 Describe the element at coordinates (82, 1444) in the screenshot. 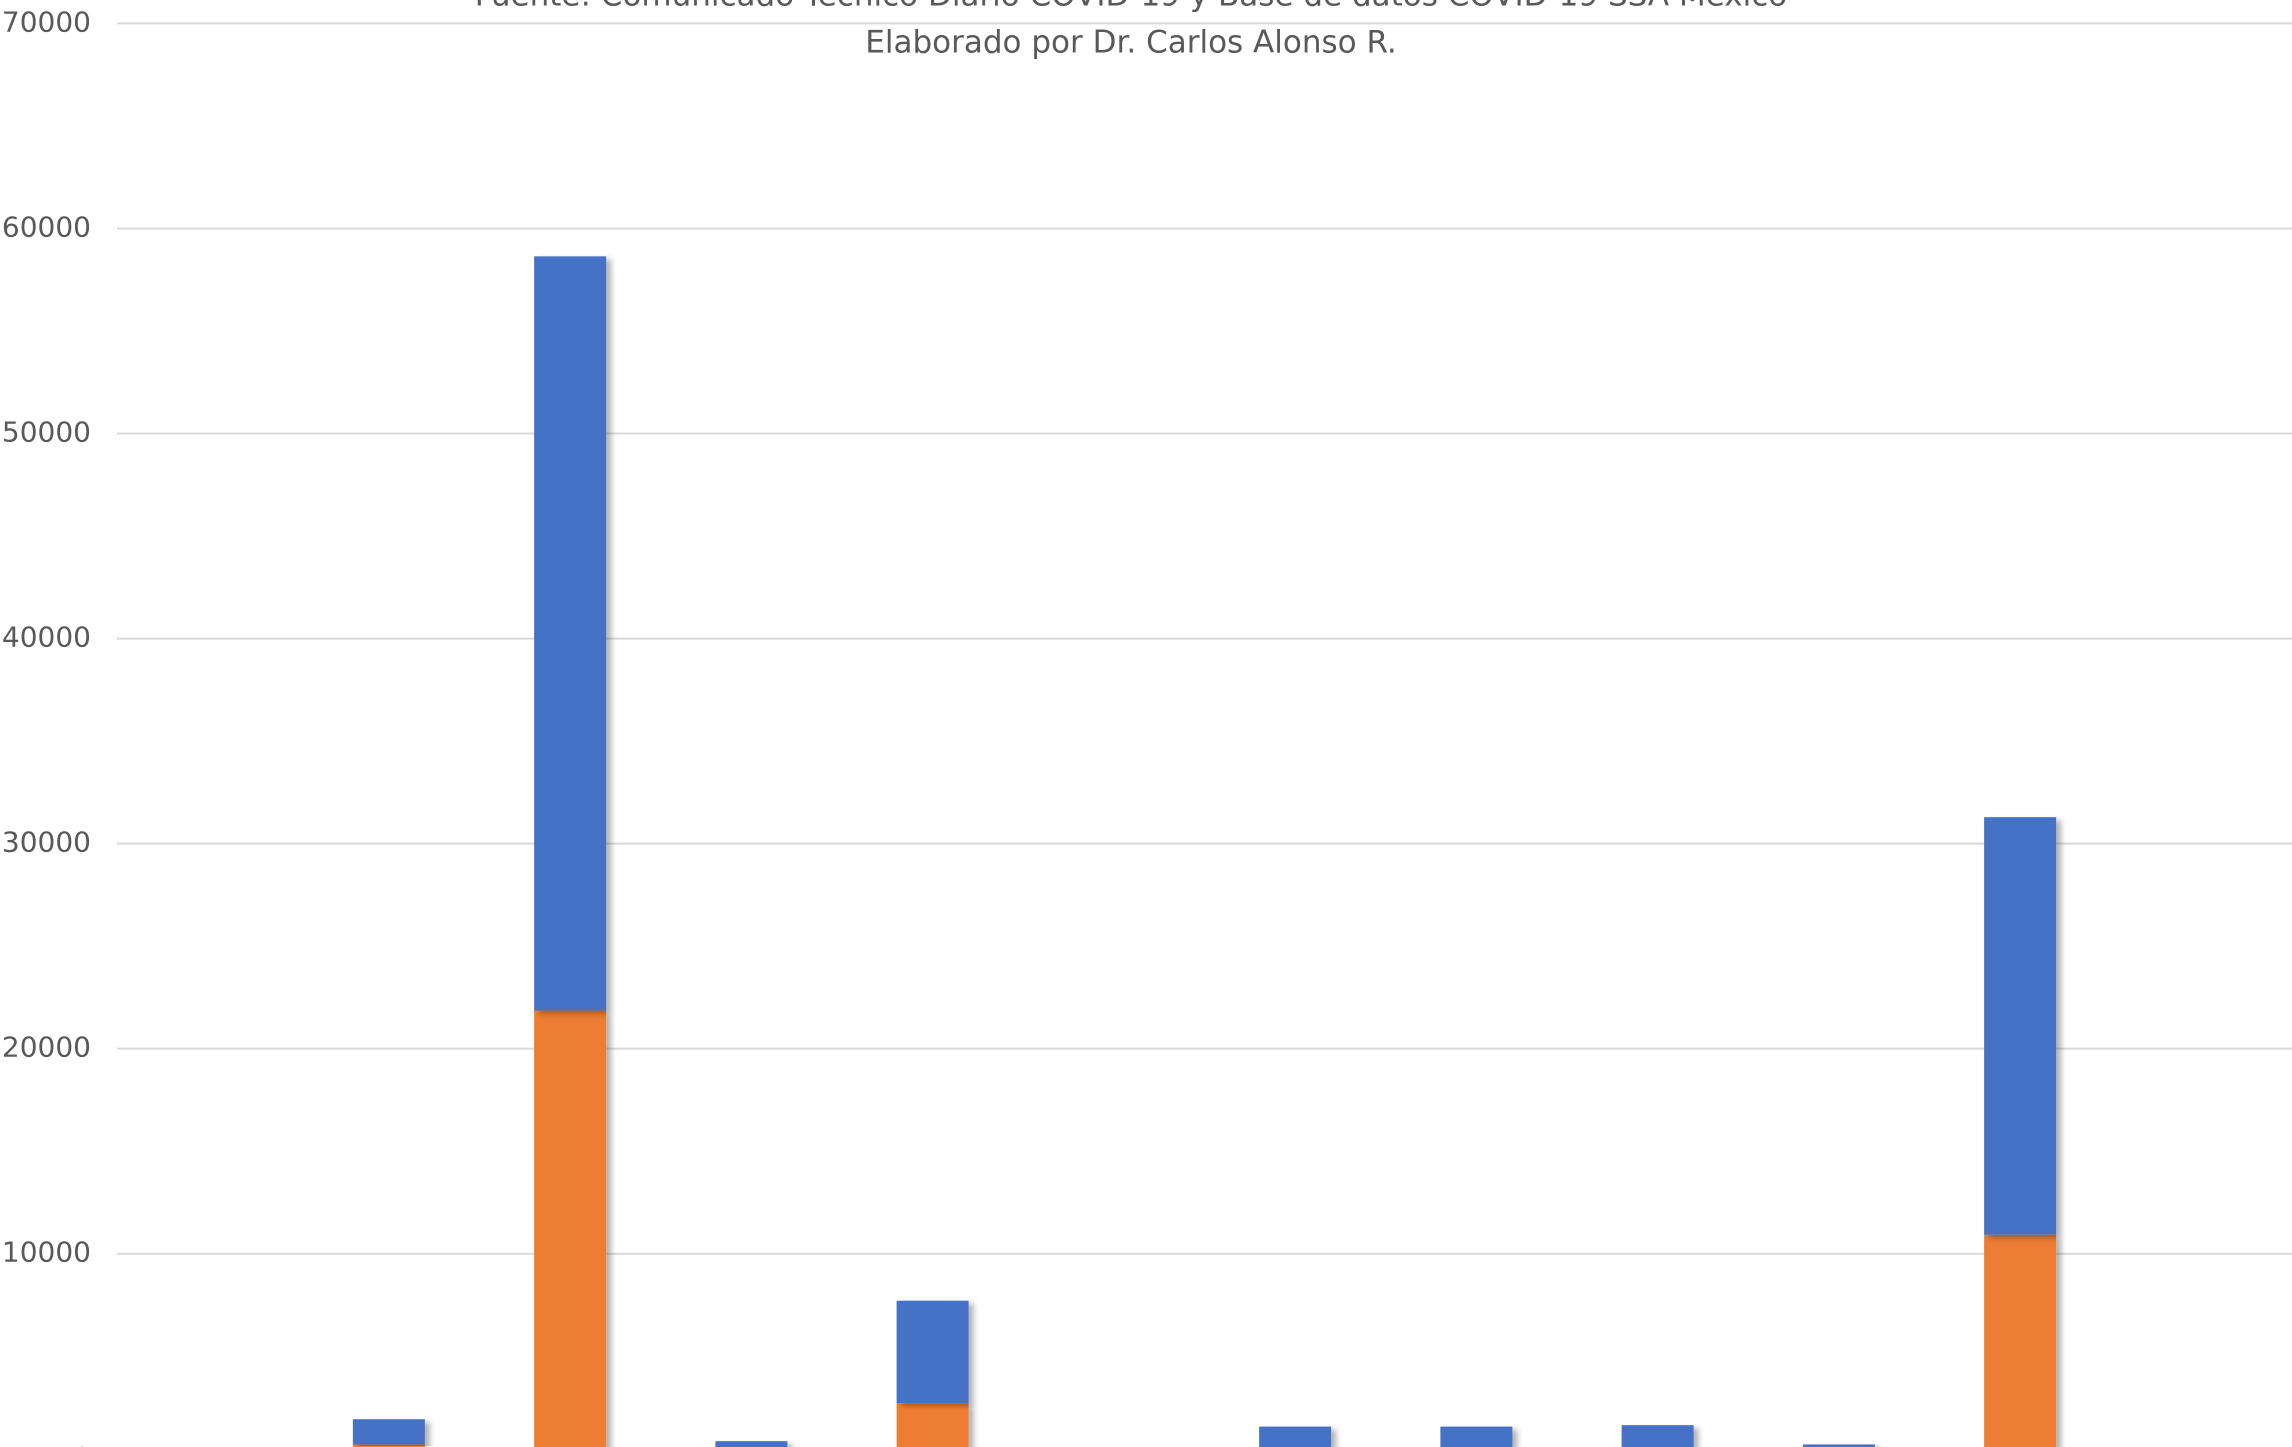

I see `y-tick-label: 0` at that location.